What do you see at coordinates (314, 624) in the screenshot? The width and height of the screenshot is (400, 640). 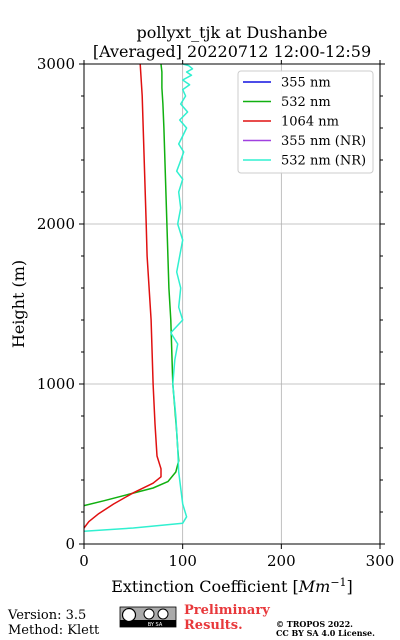 I see `copyright-line1: © TROPOS 2022.` at bounding box center [314, 624].